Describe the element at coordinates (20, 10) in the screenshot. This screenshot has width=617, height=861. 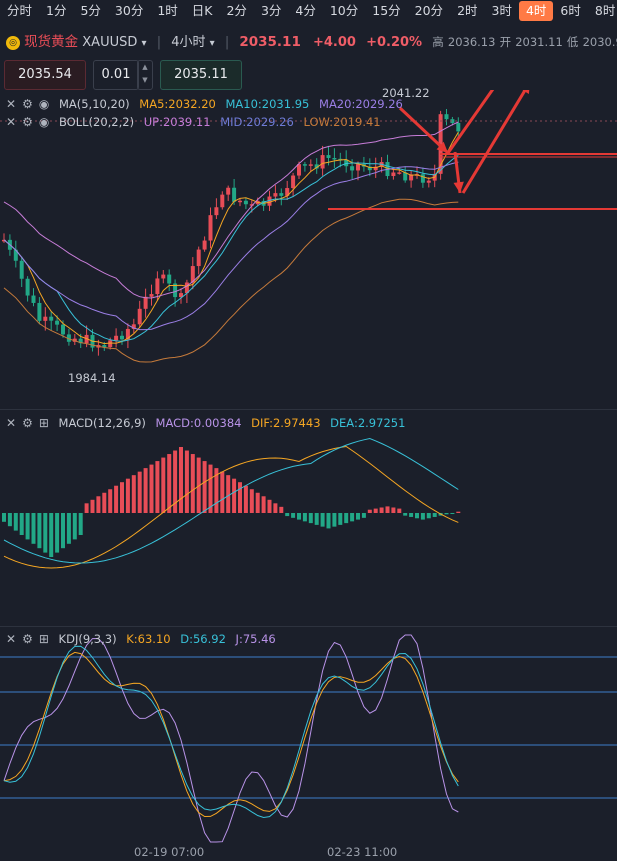
I see `tab-0: 分时` at that location.